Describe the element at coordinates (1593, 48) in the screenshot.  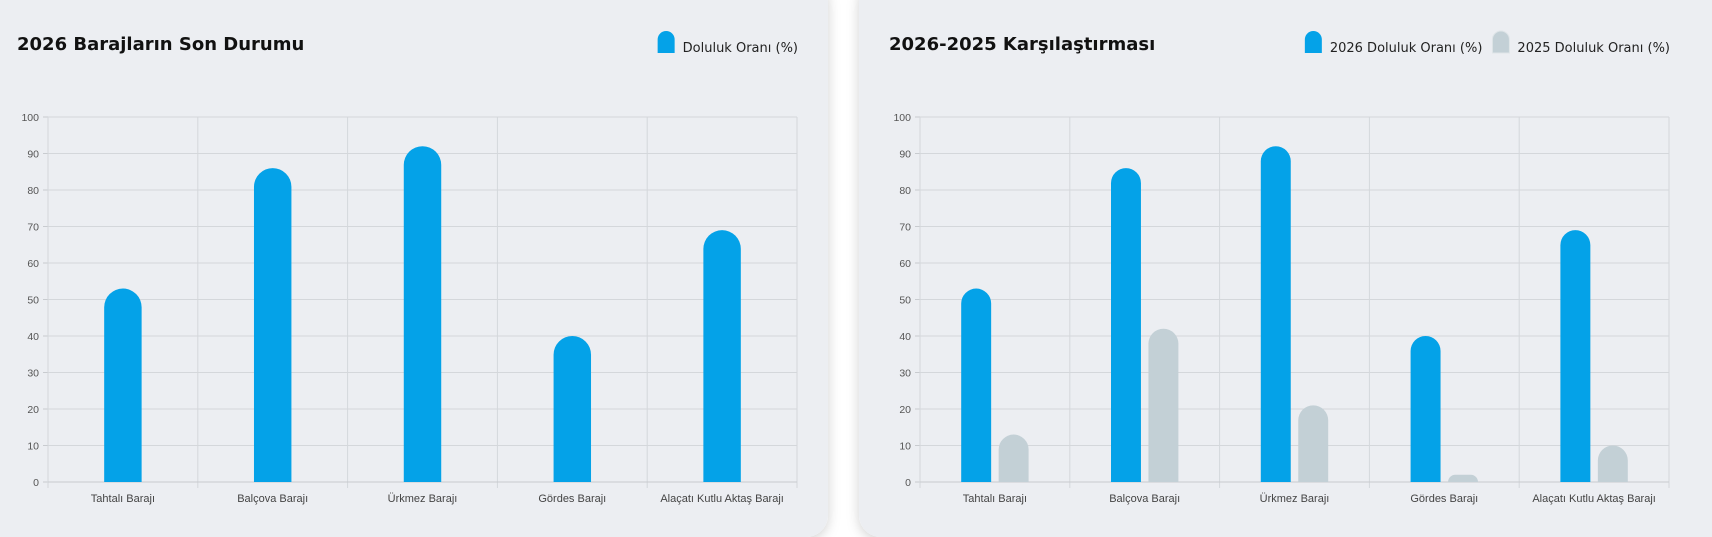
I see `legend-label: 2025 Doluluk Oranı (%)` at that location.